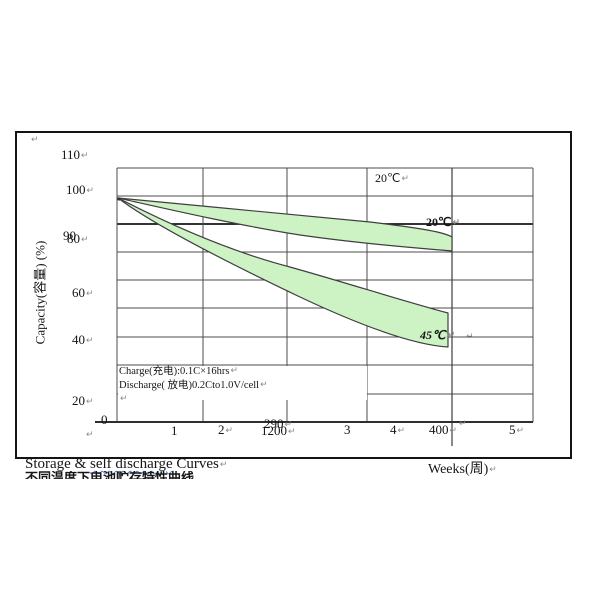 The width and height of the screenshot is (600, 600). Describe the element at coordinates (57, 464) in the screenshot. I see `title-prefix: Storage &` at that location.